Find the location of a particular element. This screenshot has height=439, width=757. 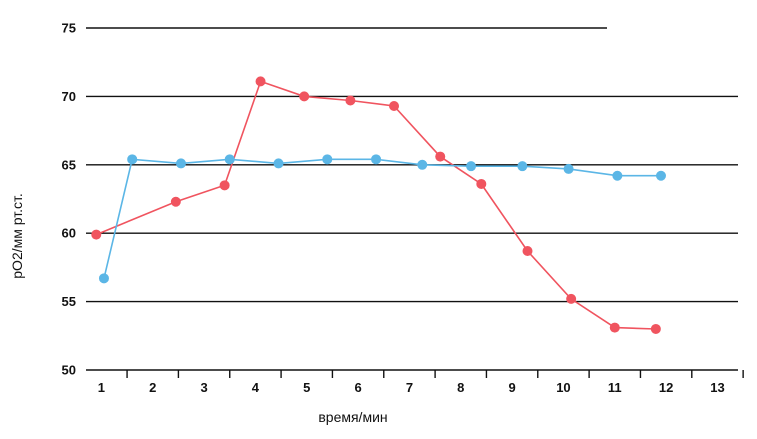

y-tick-label: 55 is located at coordinates (69, 301).